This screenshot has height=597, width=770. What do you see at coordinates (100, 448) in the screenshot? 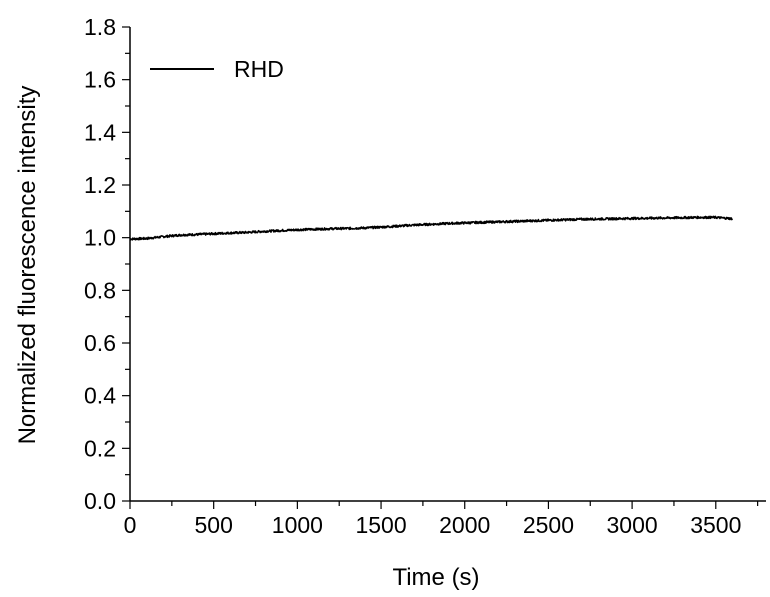
I see `y-tick-label: 0.2` at bounding box center [100, 448].